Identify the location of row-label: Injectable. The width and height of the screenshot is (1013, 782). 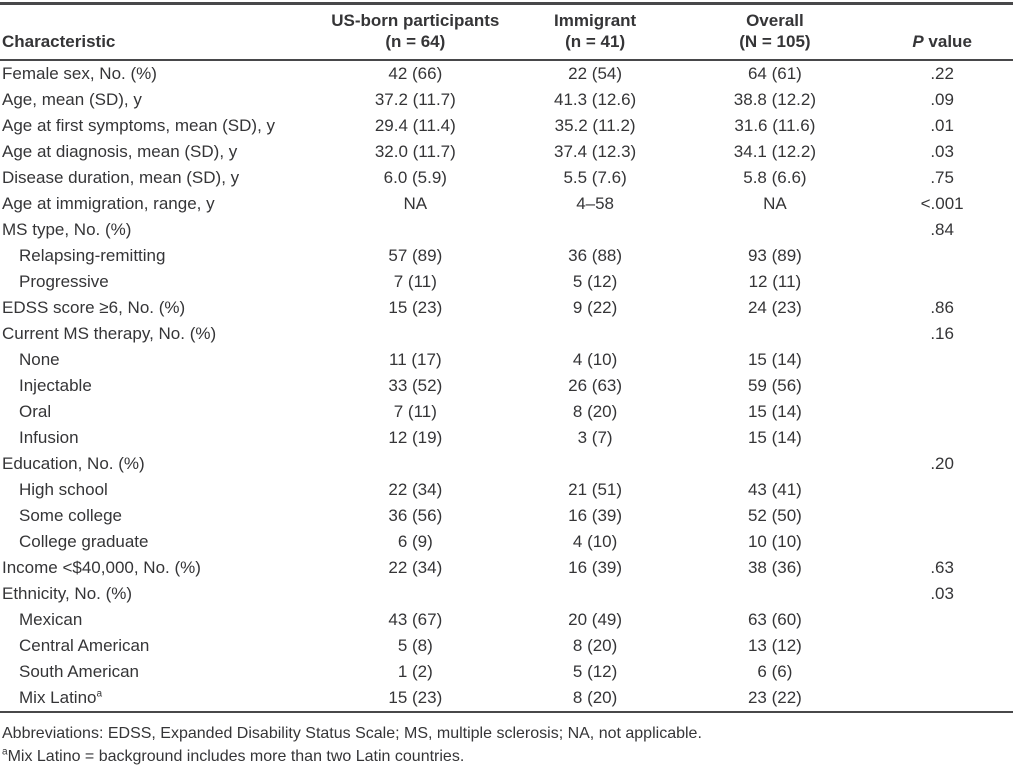
(55, 385).